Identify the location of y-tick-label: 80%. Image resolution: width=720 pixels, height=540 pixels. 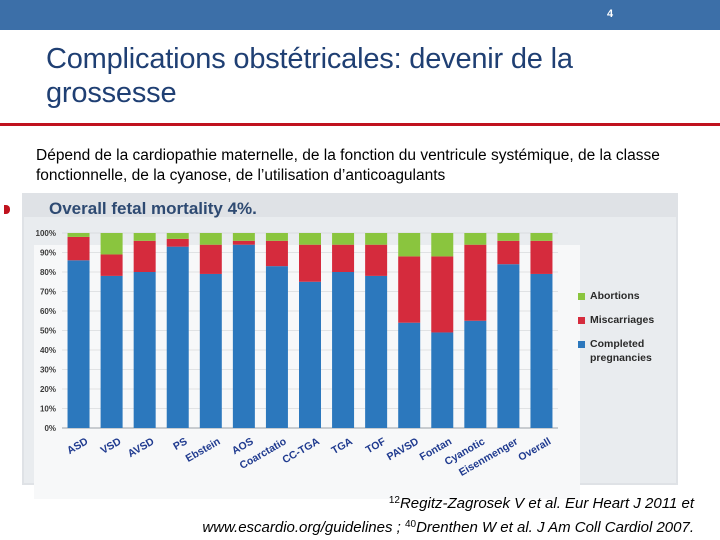
(48, 272).